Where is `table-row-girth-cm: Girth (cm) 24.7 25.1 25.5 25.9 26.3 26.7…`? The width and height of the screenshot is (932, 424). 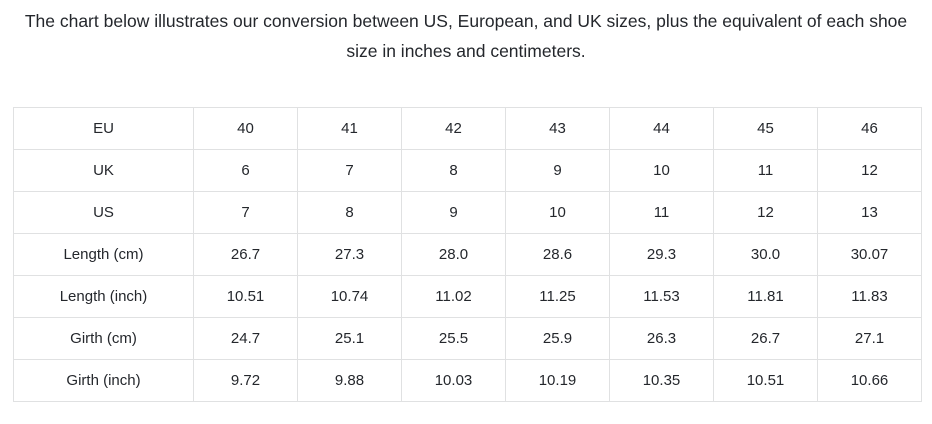 table-row-girth-cm: Girth (cm) 24.7 25.1 25.5 25.9 26.3 26.7… is located at coordinates (467, 338).